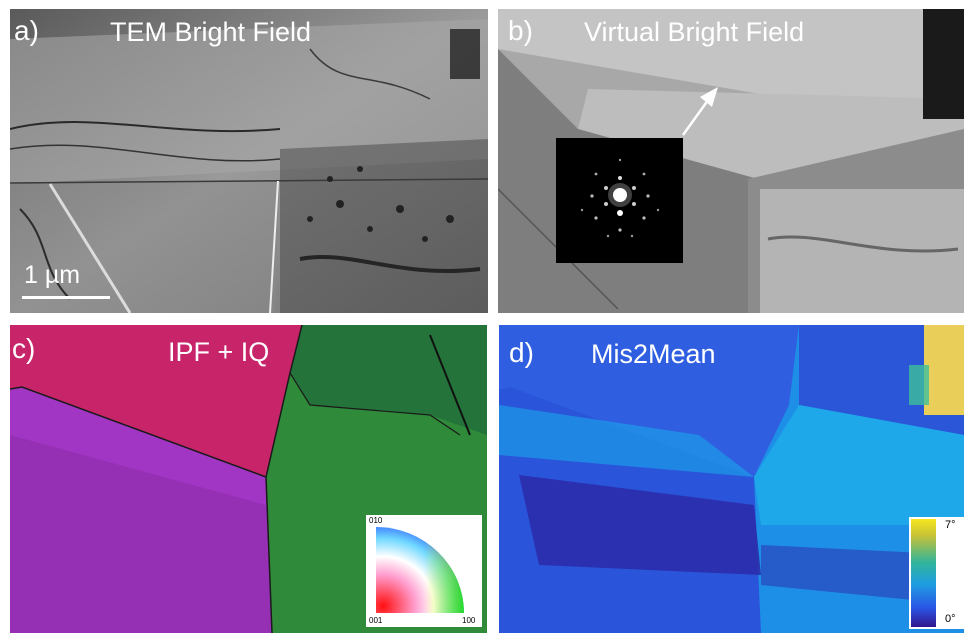 Image resolution: width=964 pixels, height=633 pixels. I want to click on colorbar-gradient, so click(923, 573).